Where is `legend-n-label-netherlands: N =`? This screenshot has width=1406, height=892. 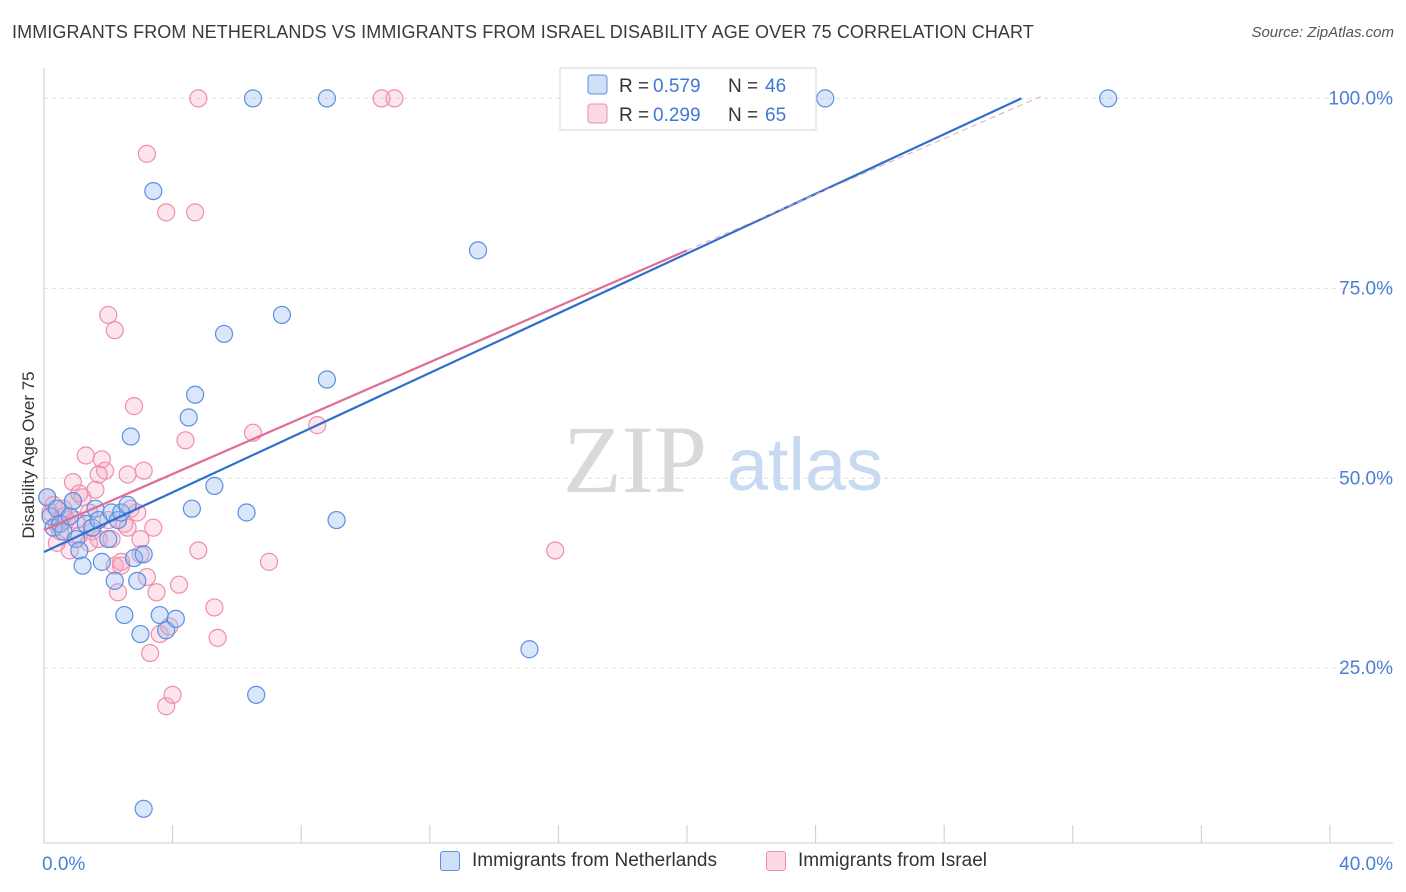 legend-n-label-netherlands: N = is located at coordinates (745, 86).